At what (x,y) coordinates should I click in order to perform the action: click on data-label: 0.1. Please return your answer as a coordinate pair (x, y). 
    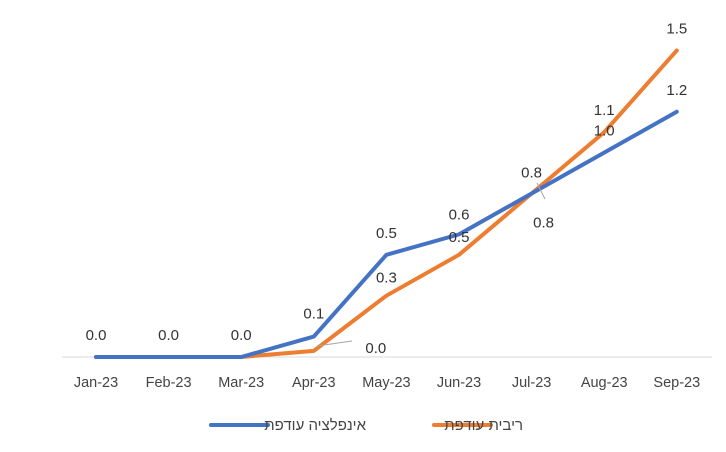
    Looking at the image, I should click on (313, 314).